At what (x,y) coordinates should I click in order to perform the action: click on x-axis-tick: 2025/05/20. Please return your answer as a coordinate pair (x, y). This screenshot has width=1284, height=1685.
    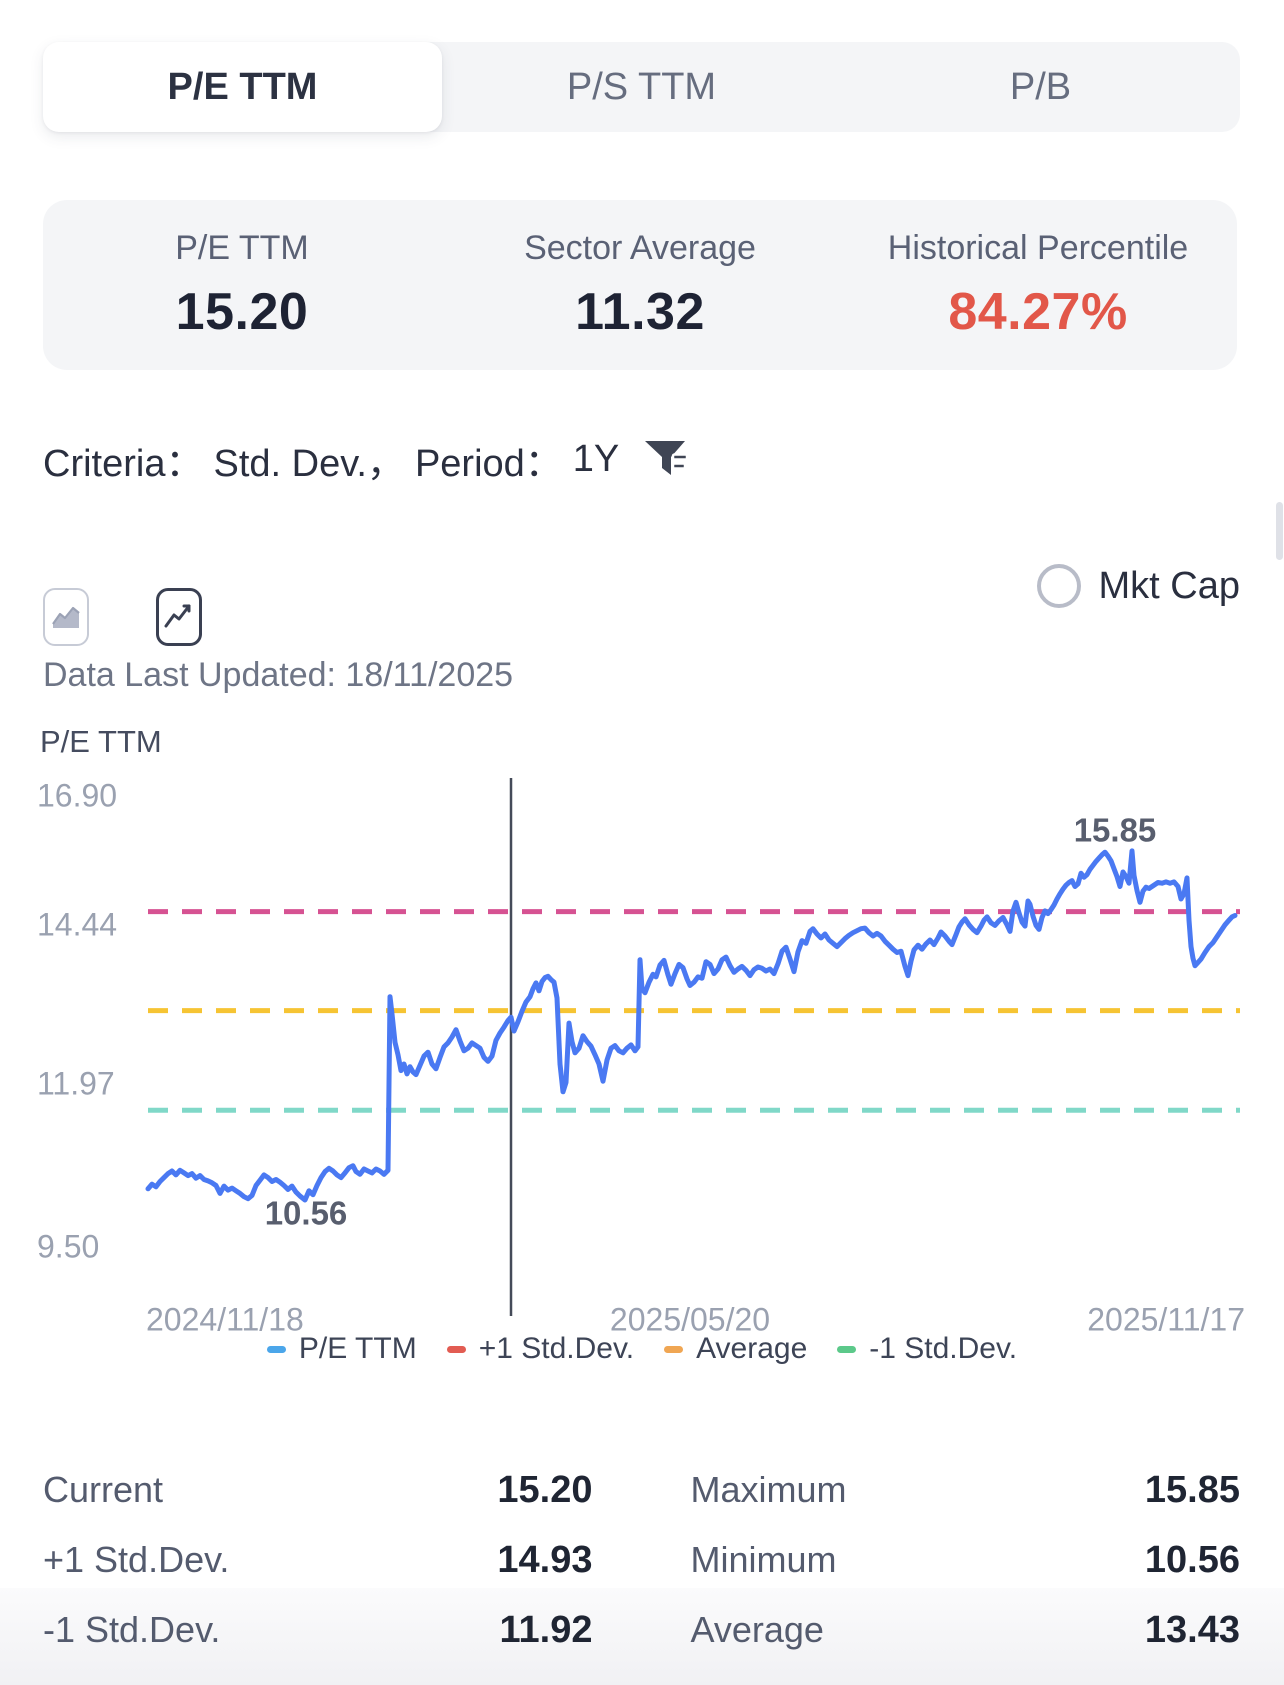
    Looking at the image, I should click on (690, 1319).